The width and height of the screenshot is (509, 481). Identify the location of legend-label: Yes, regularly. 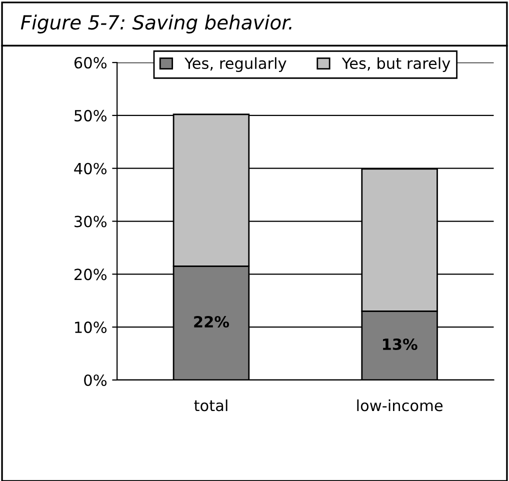
(235, 64).